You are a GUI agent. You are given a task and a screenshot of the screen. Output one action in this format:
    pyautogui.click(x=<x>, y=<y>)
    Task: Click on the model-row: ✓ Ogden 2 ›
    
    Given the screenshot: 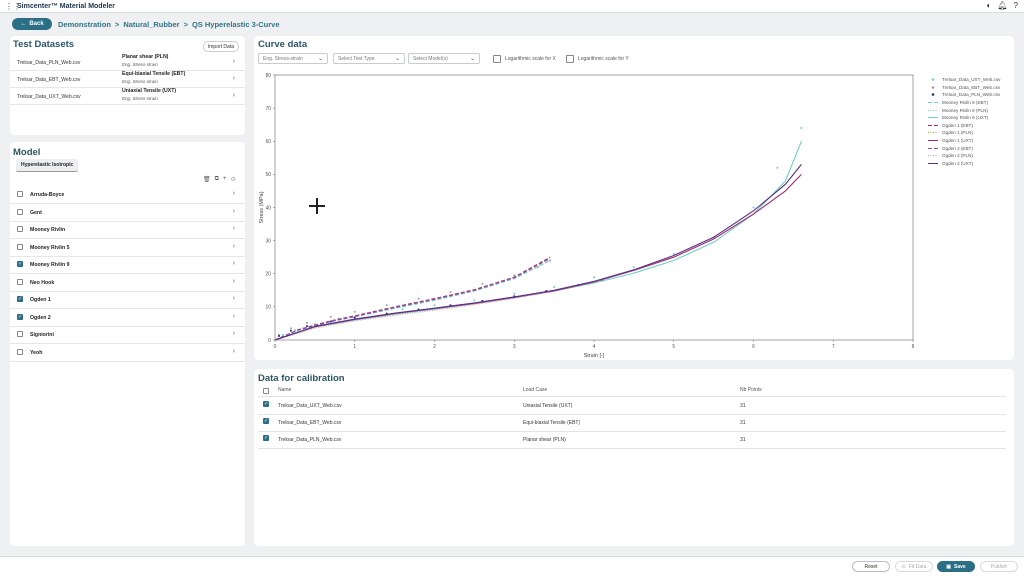 What is the action you would take?
    pyautogui.click(x=127, y=318)
    